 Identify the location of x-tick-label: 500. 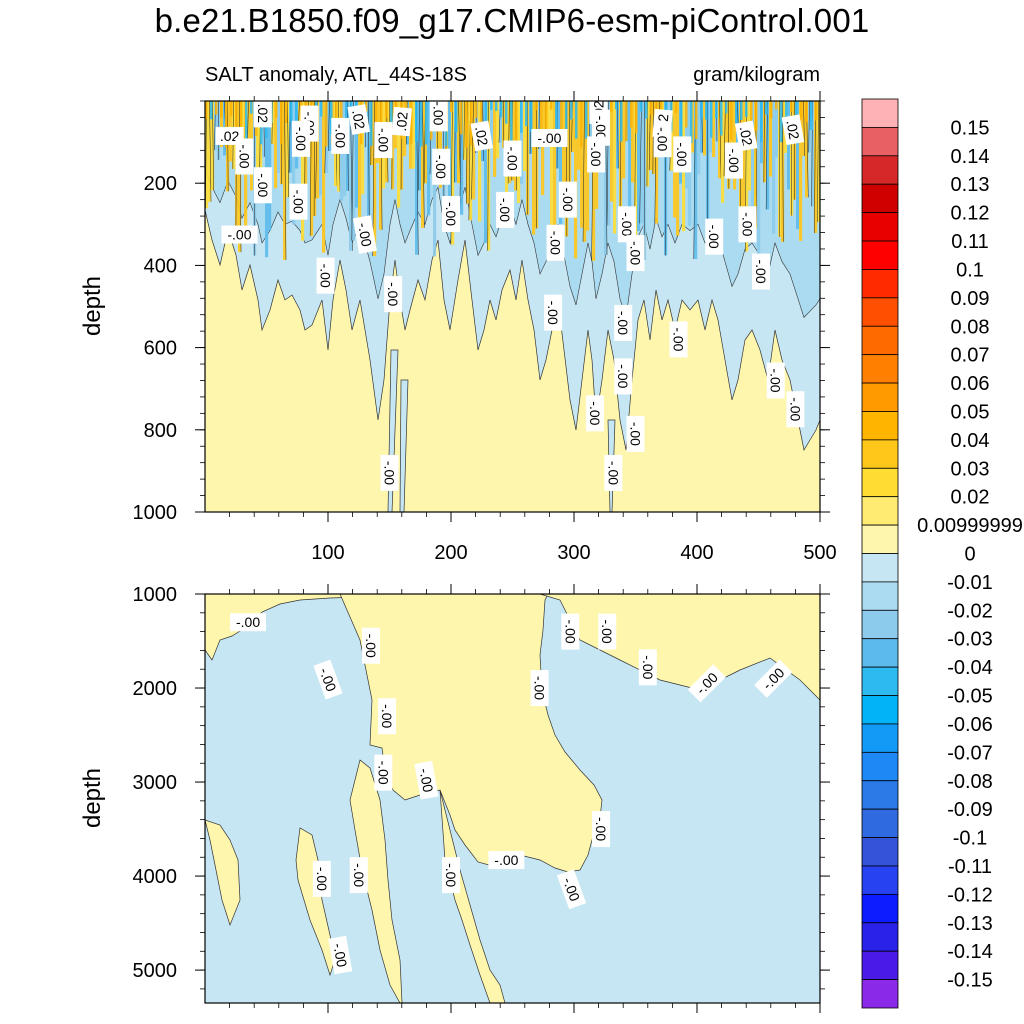
(819, 553).